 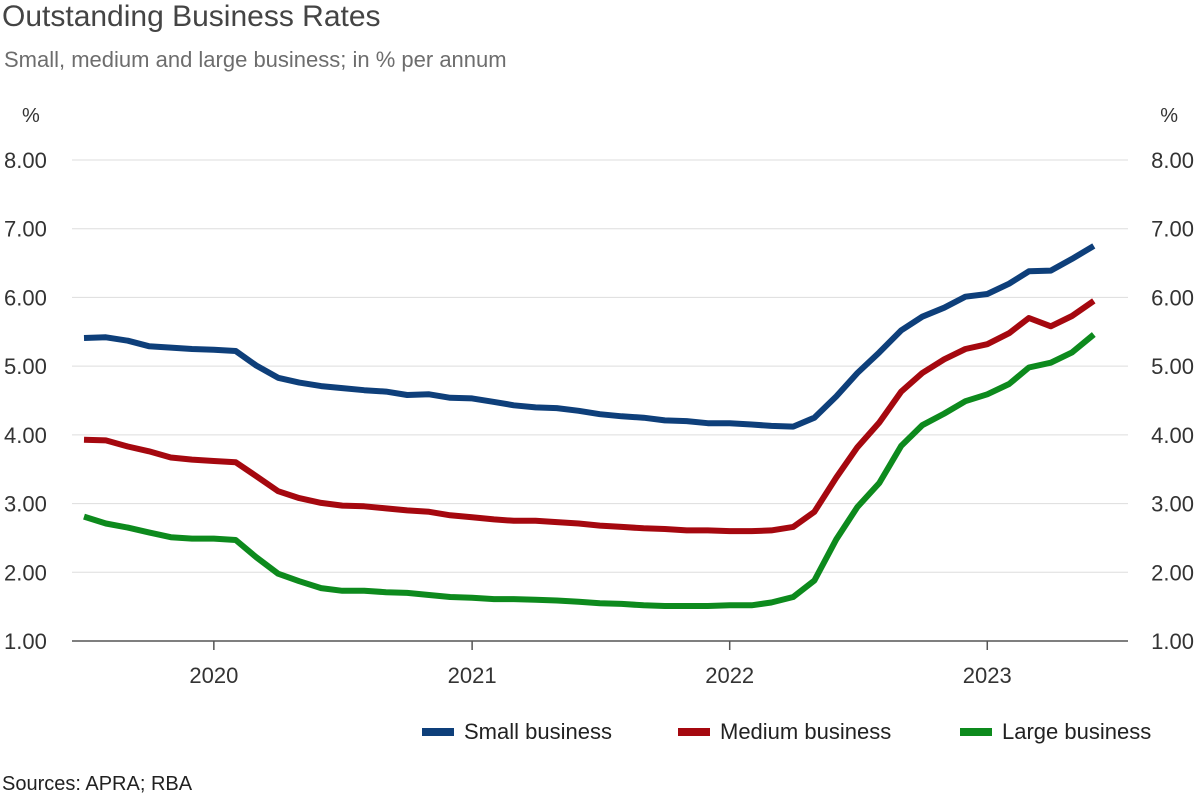 What do you see at coordinates (987, 675) in the screenshot?
I see `x-tick-label: 2023` at bounding box center [987, 675].